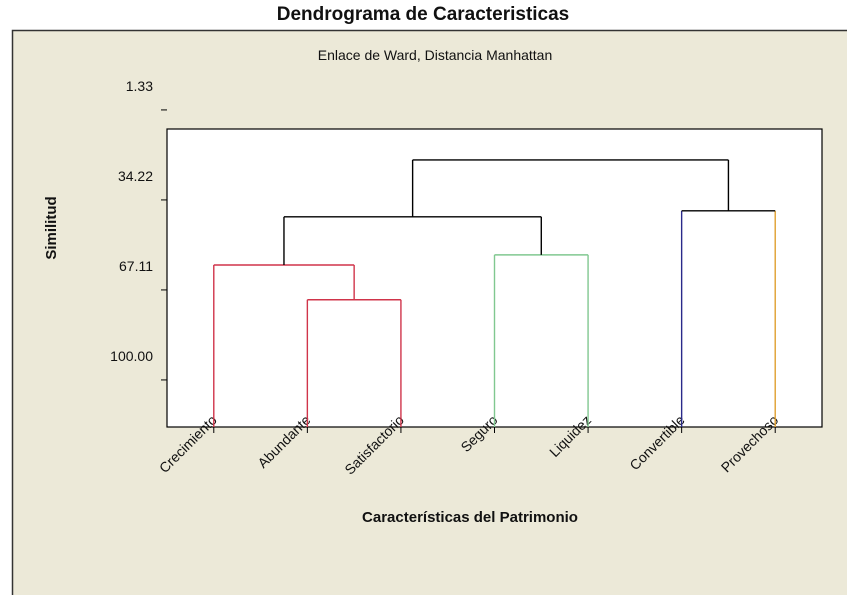  Describe the element at coordinates (136, 266) in the screenshot. I see `y-tick-label: 67.11` at that location.